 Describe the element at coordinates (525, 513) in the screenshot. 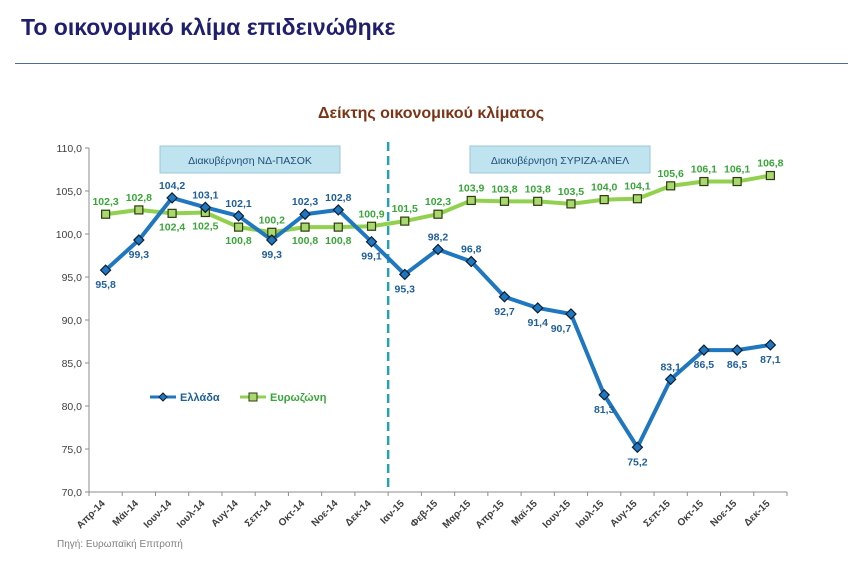

I see `x-tick-label: Μαϊ-15` at that location.